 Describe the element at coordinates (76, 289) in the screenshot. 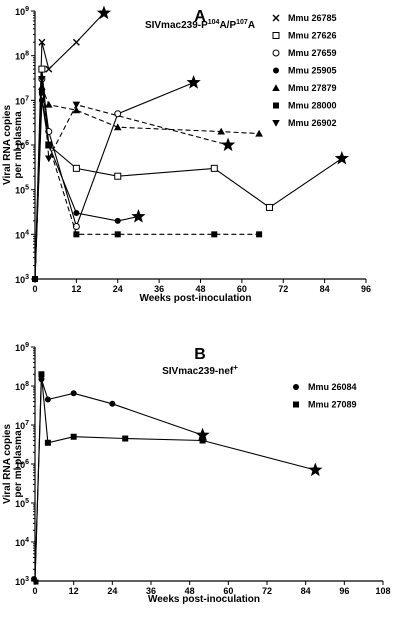

I see `panel-a-x-tick-label: 12` at that location.